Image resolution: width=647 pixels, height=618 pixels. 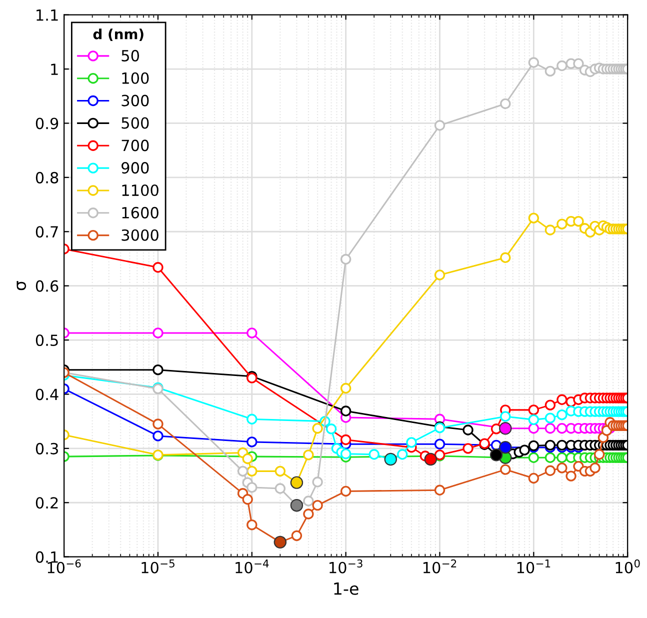 I want to click on legend-label: 3000, so click(x=140, y=235).